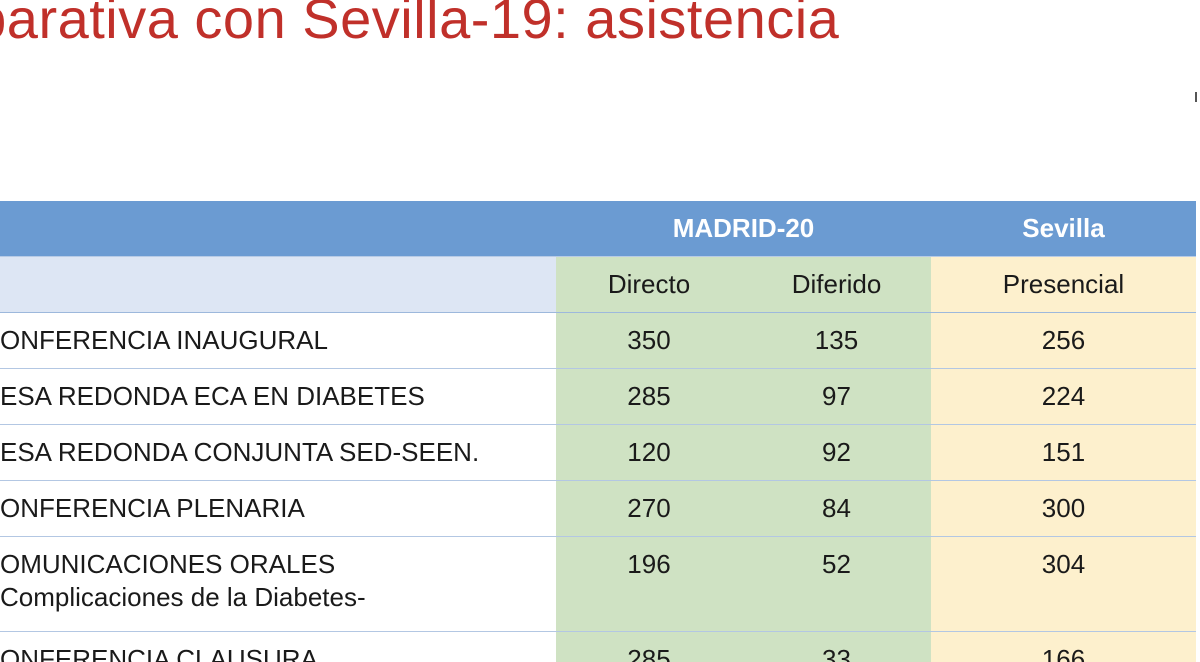 This screenshot has height=662, width=1200. What do you see at coordinates (152, 508) in the screenshot?
I see `session-name: ONFERENCIA PLENARIA` at bounding box center [152, 508].